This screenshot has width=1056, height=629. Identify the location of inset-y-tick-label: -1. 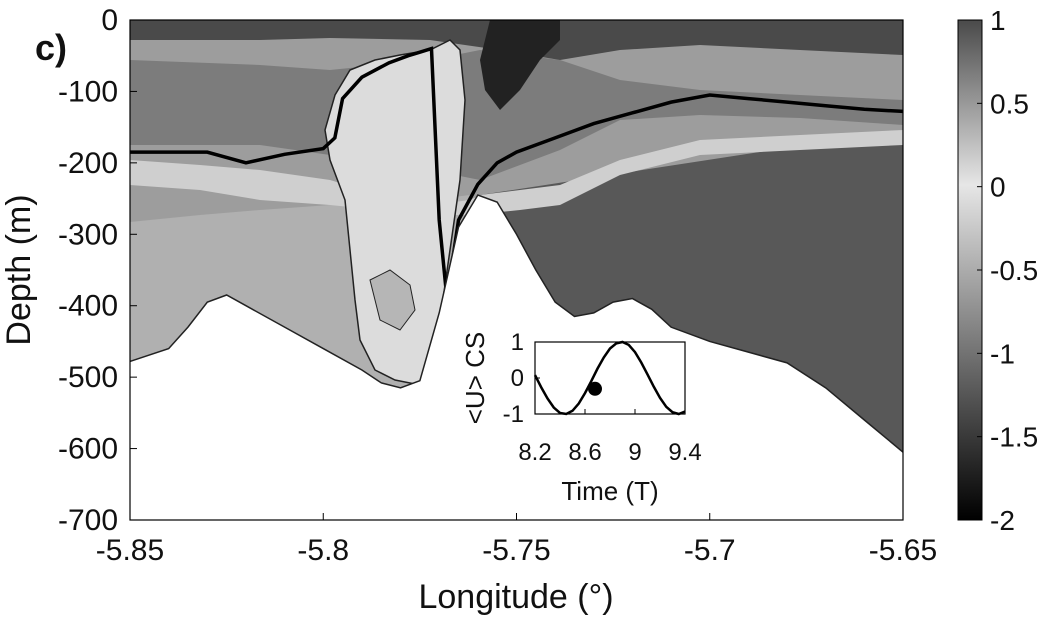
(513, 414).